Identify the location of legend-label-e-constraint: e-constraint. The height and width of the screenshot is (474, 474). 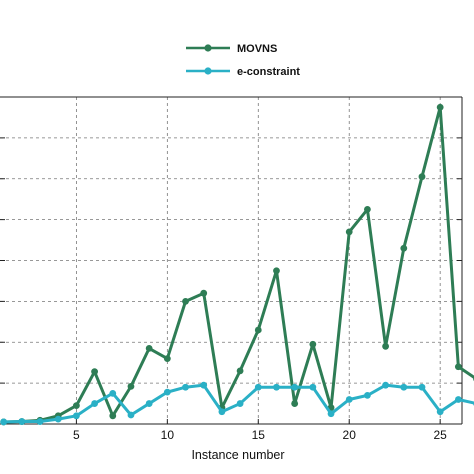
(268, 72).